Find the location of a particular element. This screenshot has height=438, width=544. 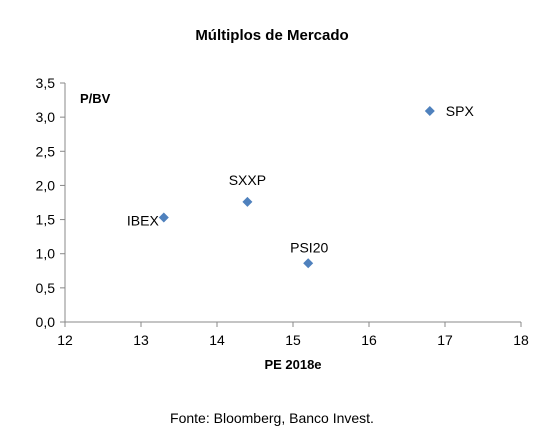

x-tick-label: 13 is located at coordinates (141, 340).